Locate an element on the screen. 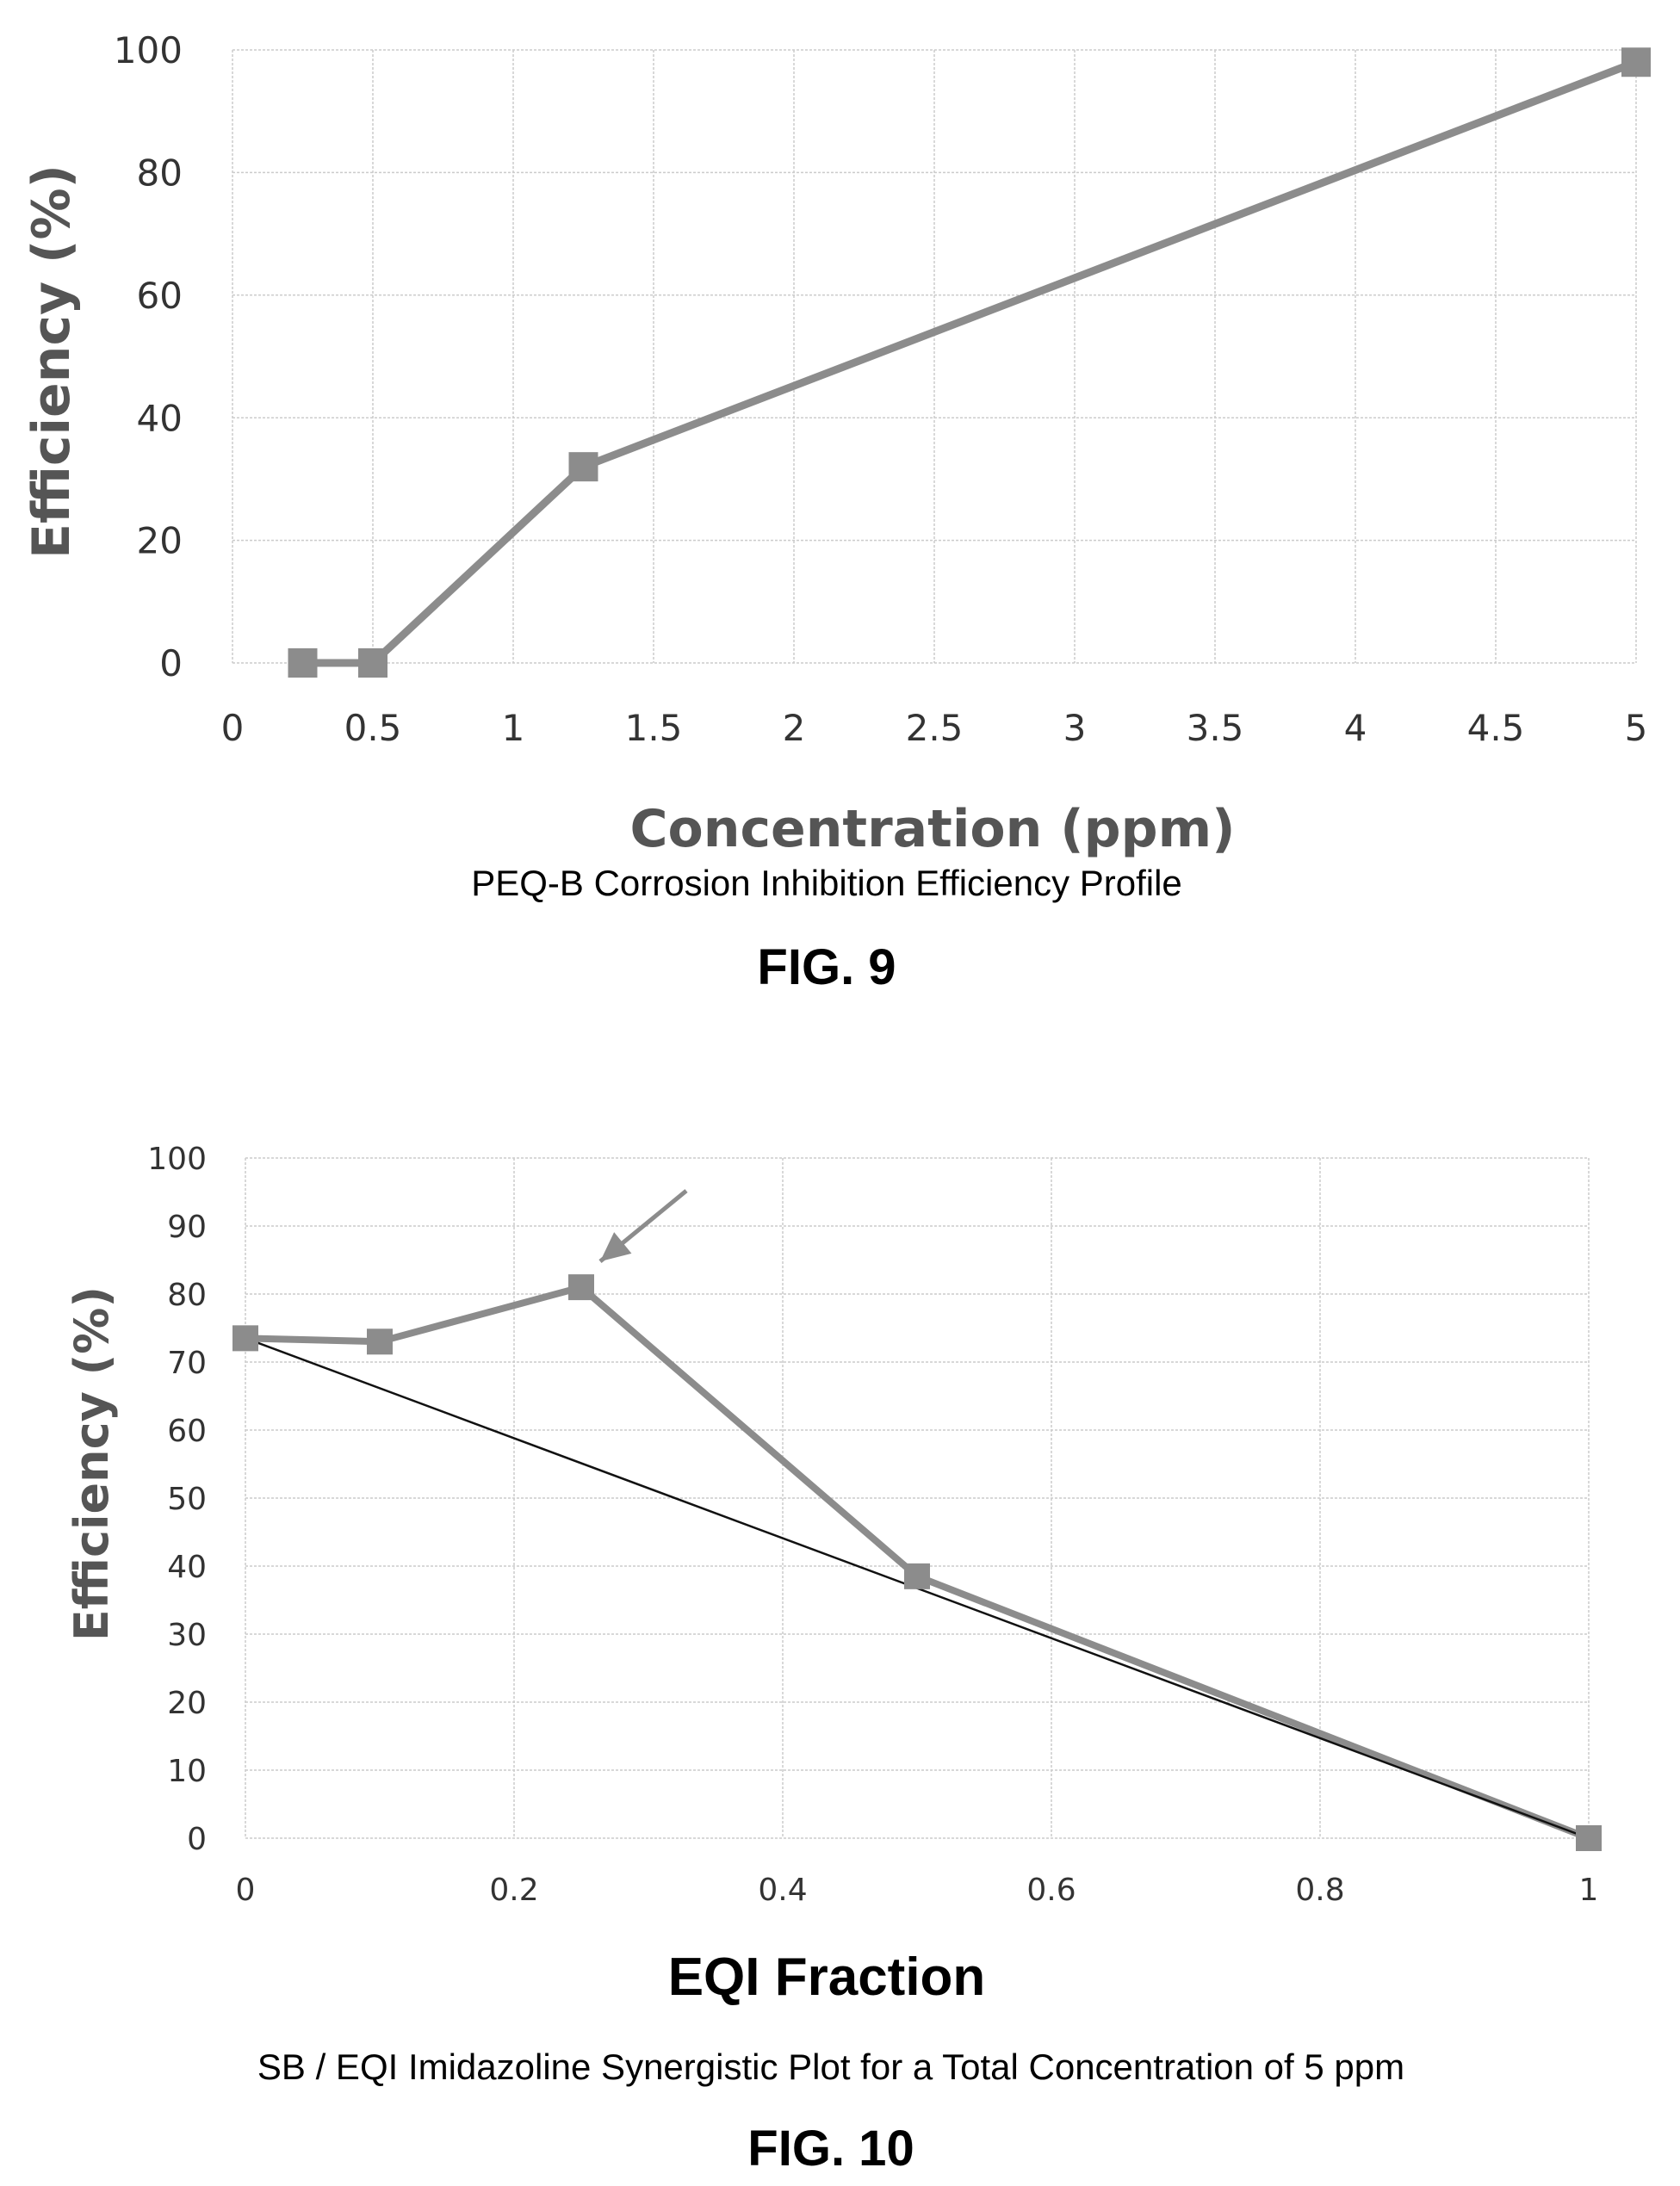  chart1-x-tick-label: 0 is located at coordinates (233, 728).